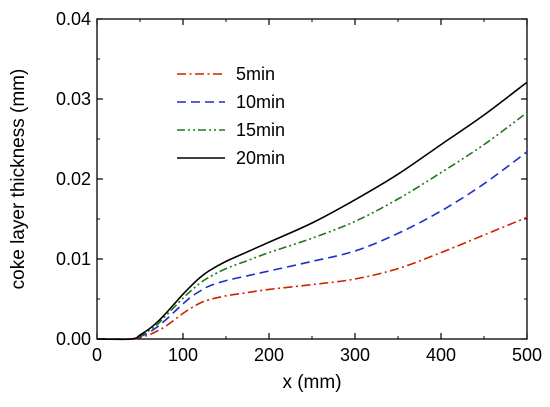 Image resolution: width=550 pixels, height=407 pixels. I want to click on x-tick-label: 300, so click(355, 355).